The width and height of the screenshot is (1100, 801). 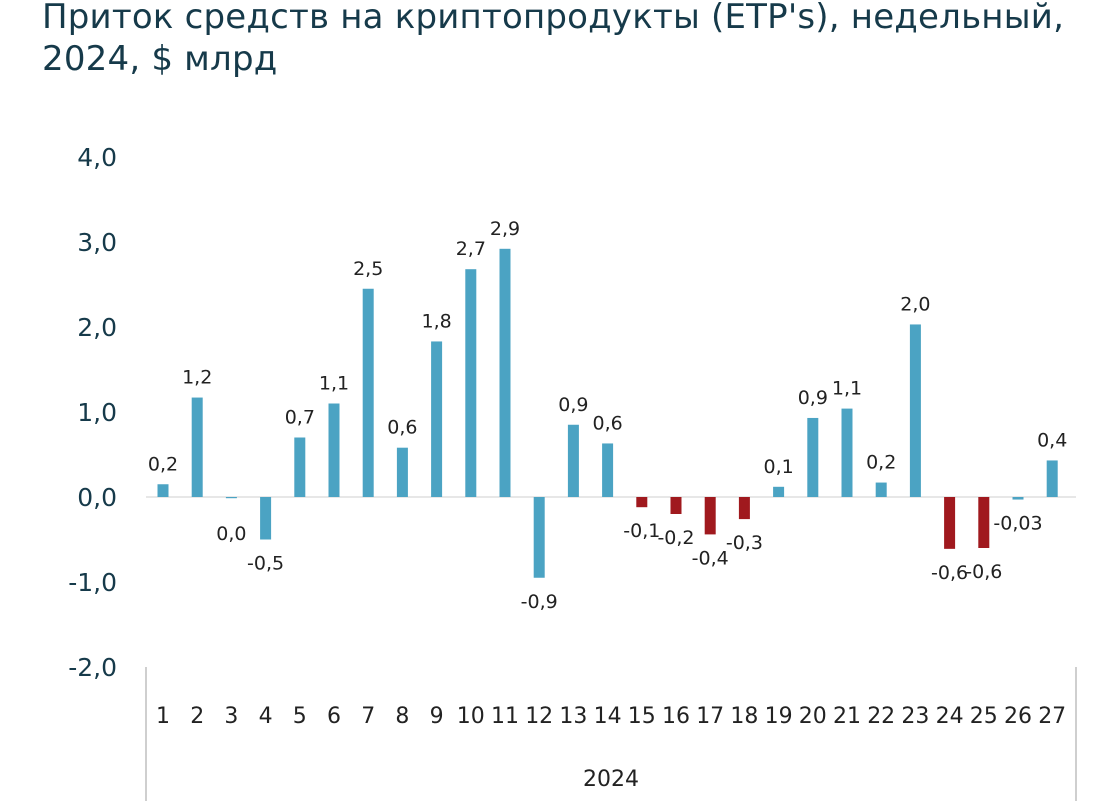 I want to click on x-tick-label: 18, so click(x=744, y=716).